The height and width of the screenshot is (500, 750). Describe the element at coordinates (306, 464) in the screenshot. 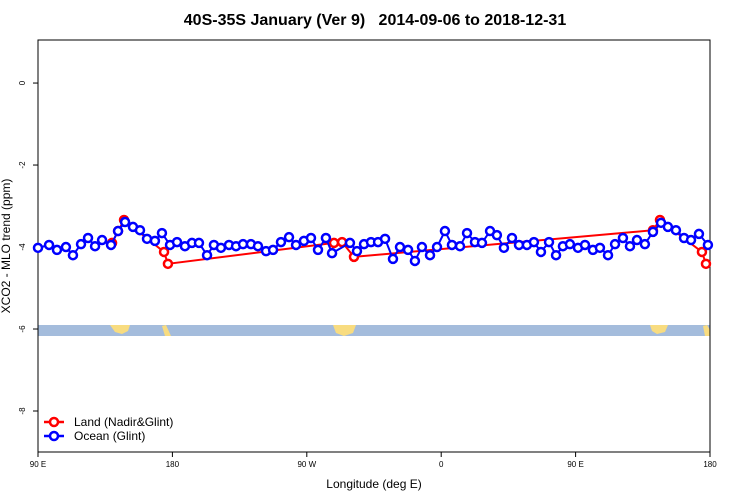

I see `x-tick-label: 90 W` at that location.